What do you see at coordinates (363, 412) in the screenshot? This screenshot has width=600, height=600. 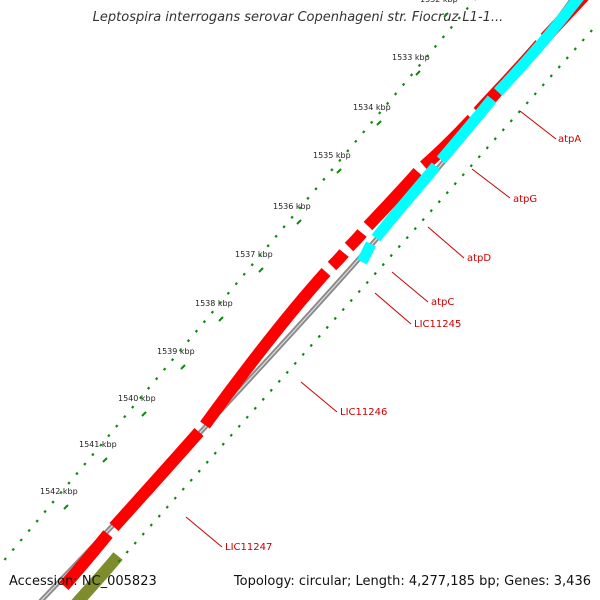 I see `gene-label: LIC11246` at bounding box center [363, 412].